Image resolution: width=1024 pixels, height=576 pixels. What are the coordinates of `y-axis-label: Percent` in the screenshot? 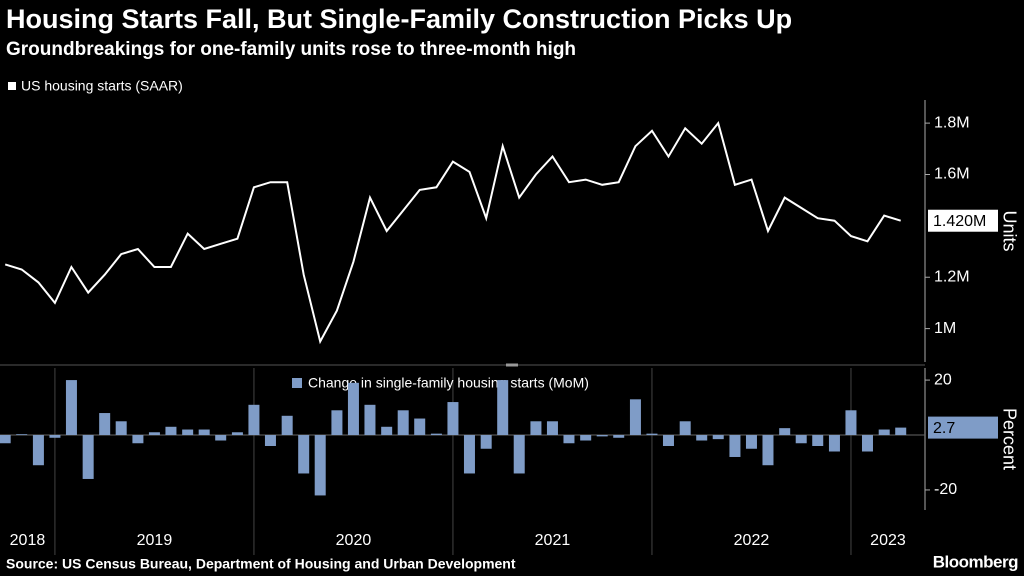 It's located at (1009, 439).